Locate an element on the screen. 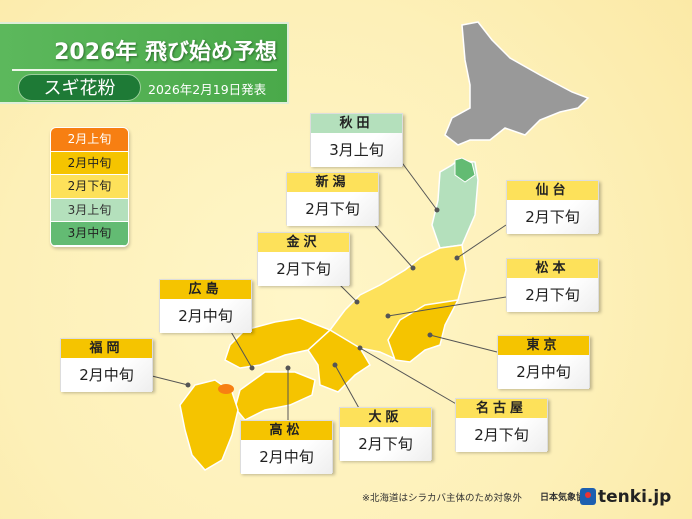 The width and height of the screenshot is (692, 519). city-callout: 福岡 2月中旬 is located at coordinates (106, 365).